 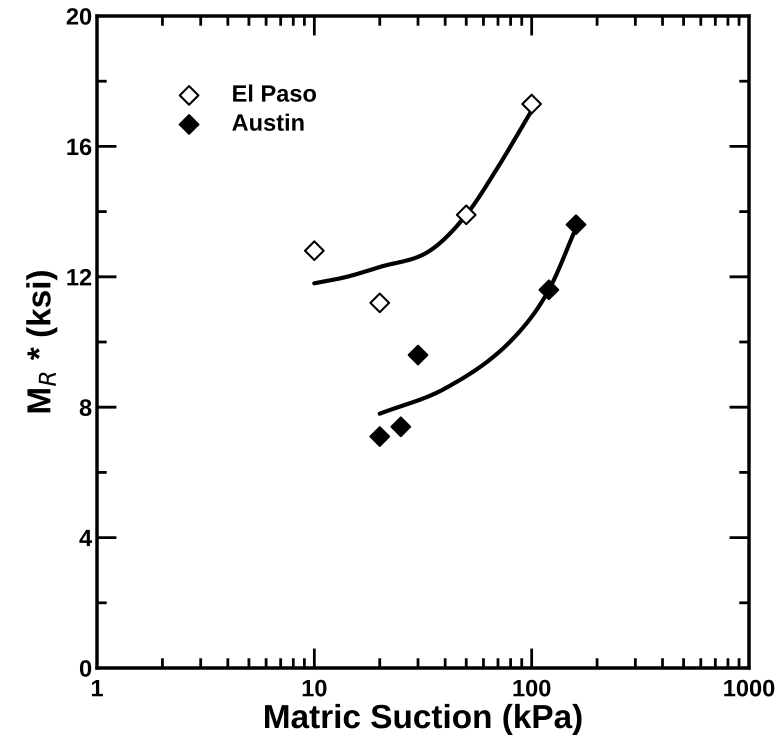 What do you see at coordinates (85, 538) in the screenshot?
I see `y-tick-label: 4` at bounding box center [85, 538].